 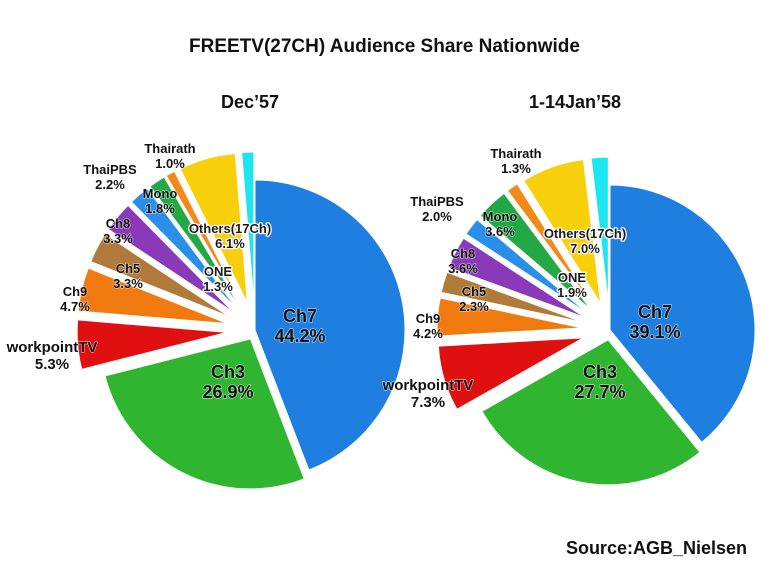 What do you see at coordinates (230, 236) in the screenshot?
I see `data-label-others-17ch: Others(17Ch) 6.1%` at bounding box center [230, 236].